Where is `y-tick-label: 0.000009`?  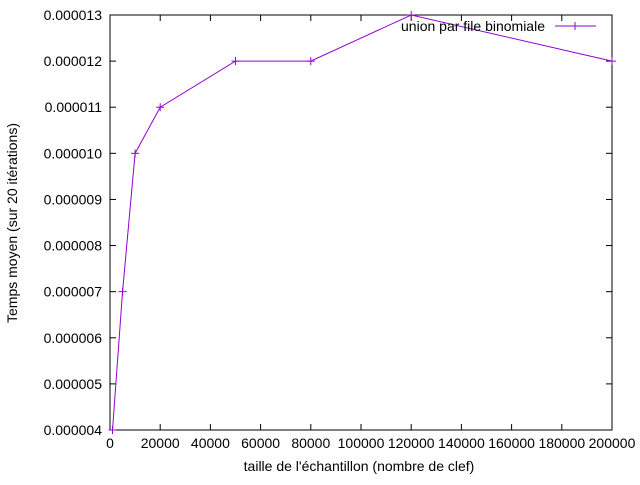
y-tick-label: 0.000009 is located at coordinates (73, 199).